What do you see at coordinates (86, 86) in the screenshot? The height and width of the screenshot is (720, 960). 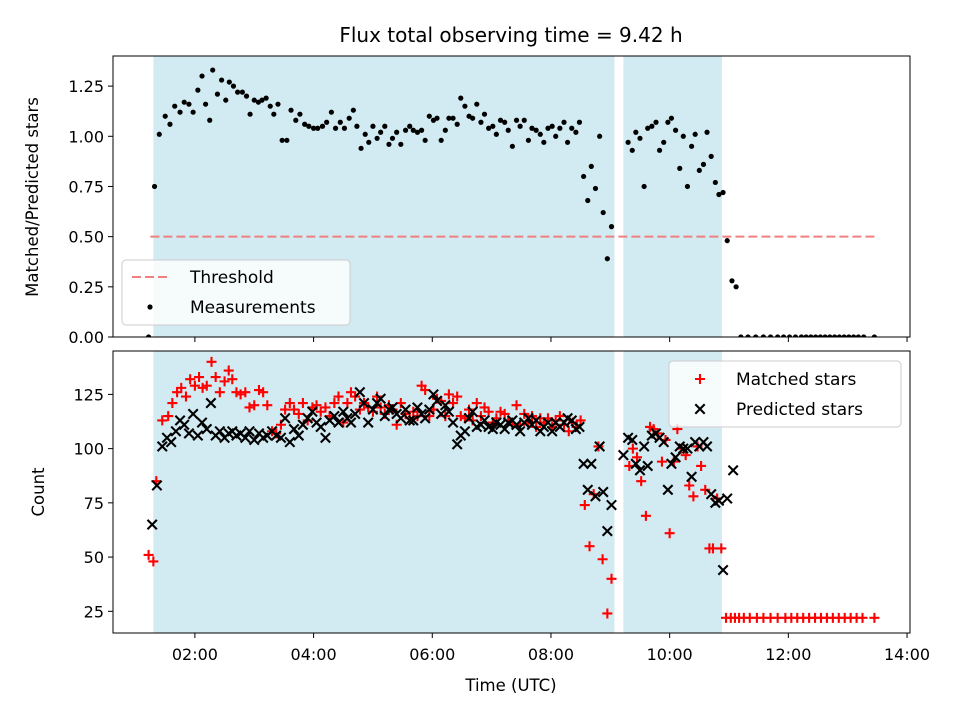 I see `y-tick-label: 1.25` at bounding box center [86, 86].